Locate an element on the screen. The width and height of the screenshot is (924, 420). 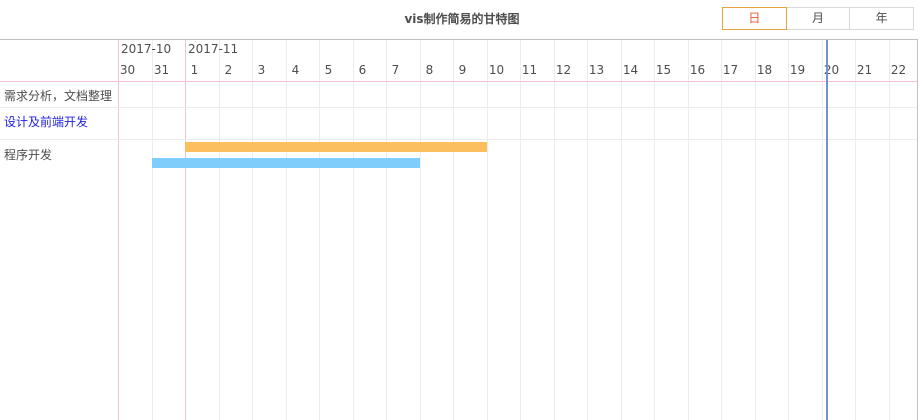
minor-axis-label: 31 is located at coordinates (161, 70).